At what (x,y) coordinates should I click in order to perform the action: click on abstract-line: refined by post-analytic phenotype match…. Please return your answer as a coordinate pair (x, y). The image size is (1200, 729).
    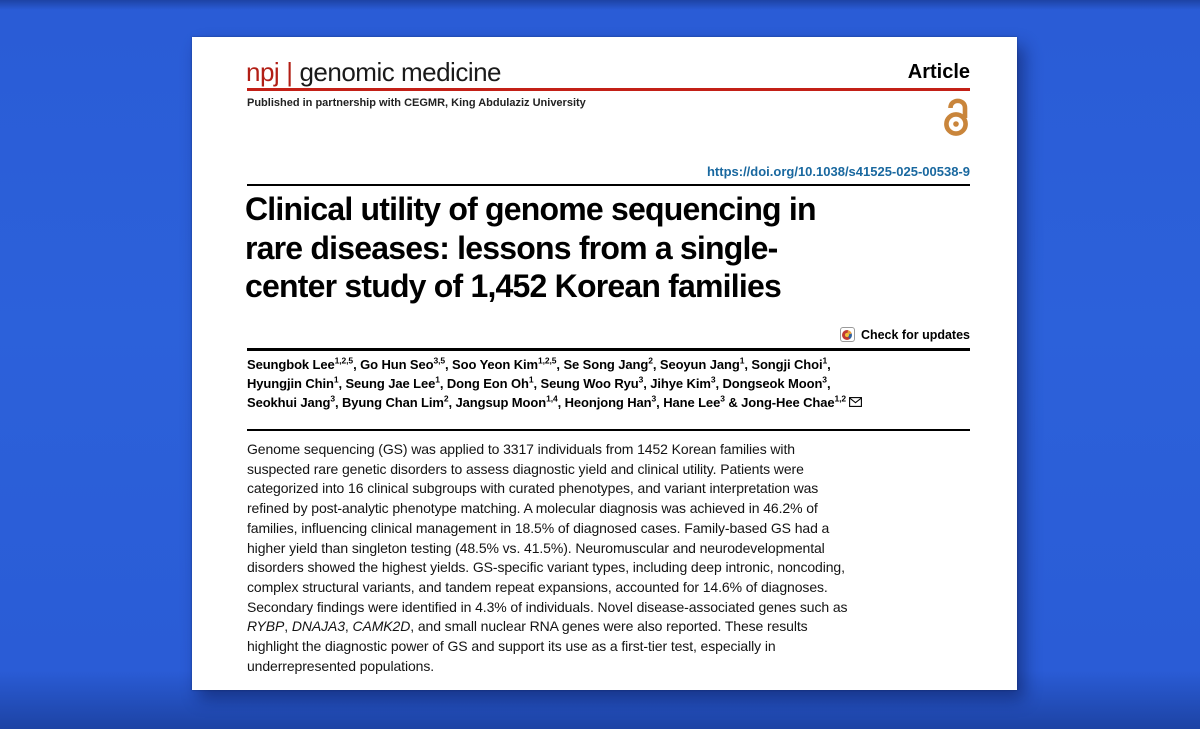
    Looking at the image, I should click on (532, 508).